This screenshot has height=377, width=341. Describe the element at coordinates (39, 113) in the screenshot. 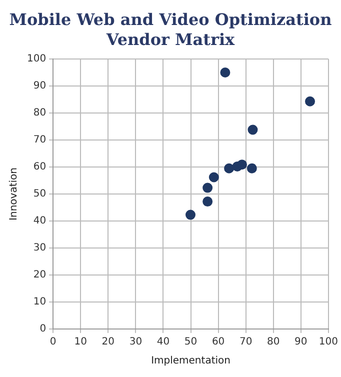

I see `y-tick-label: 80` at that location.